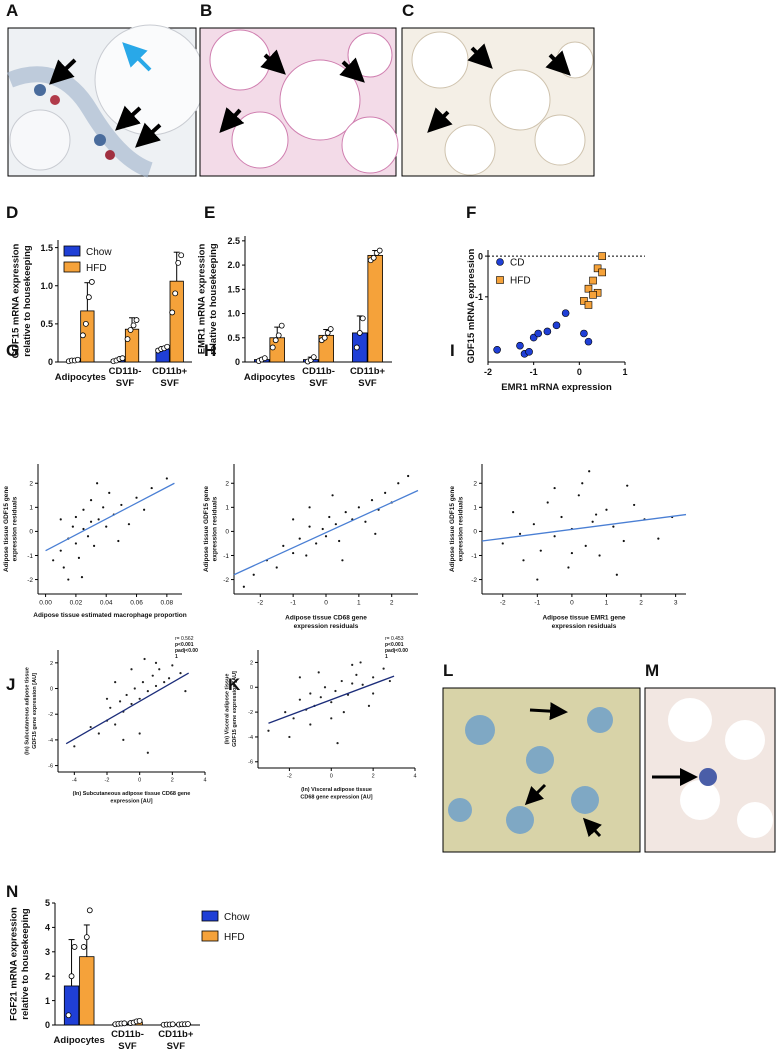 This screenshot has height=1055, width=784. I want to click on y-tick-label: -4, so click(50, 741).